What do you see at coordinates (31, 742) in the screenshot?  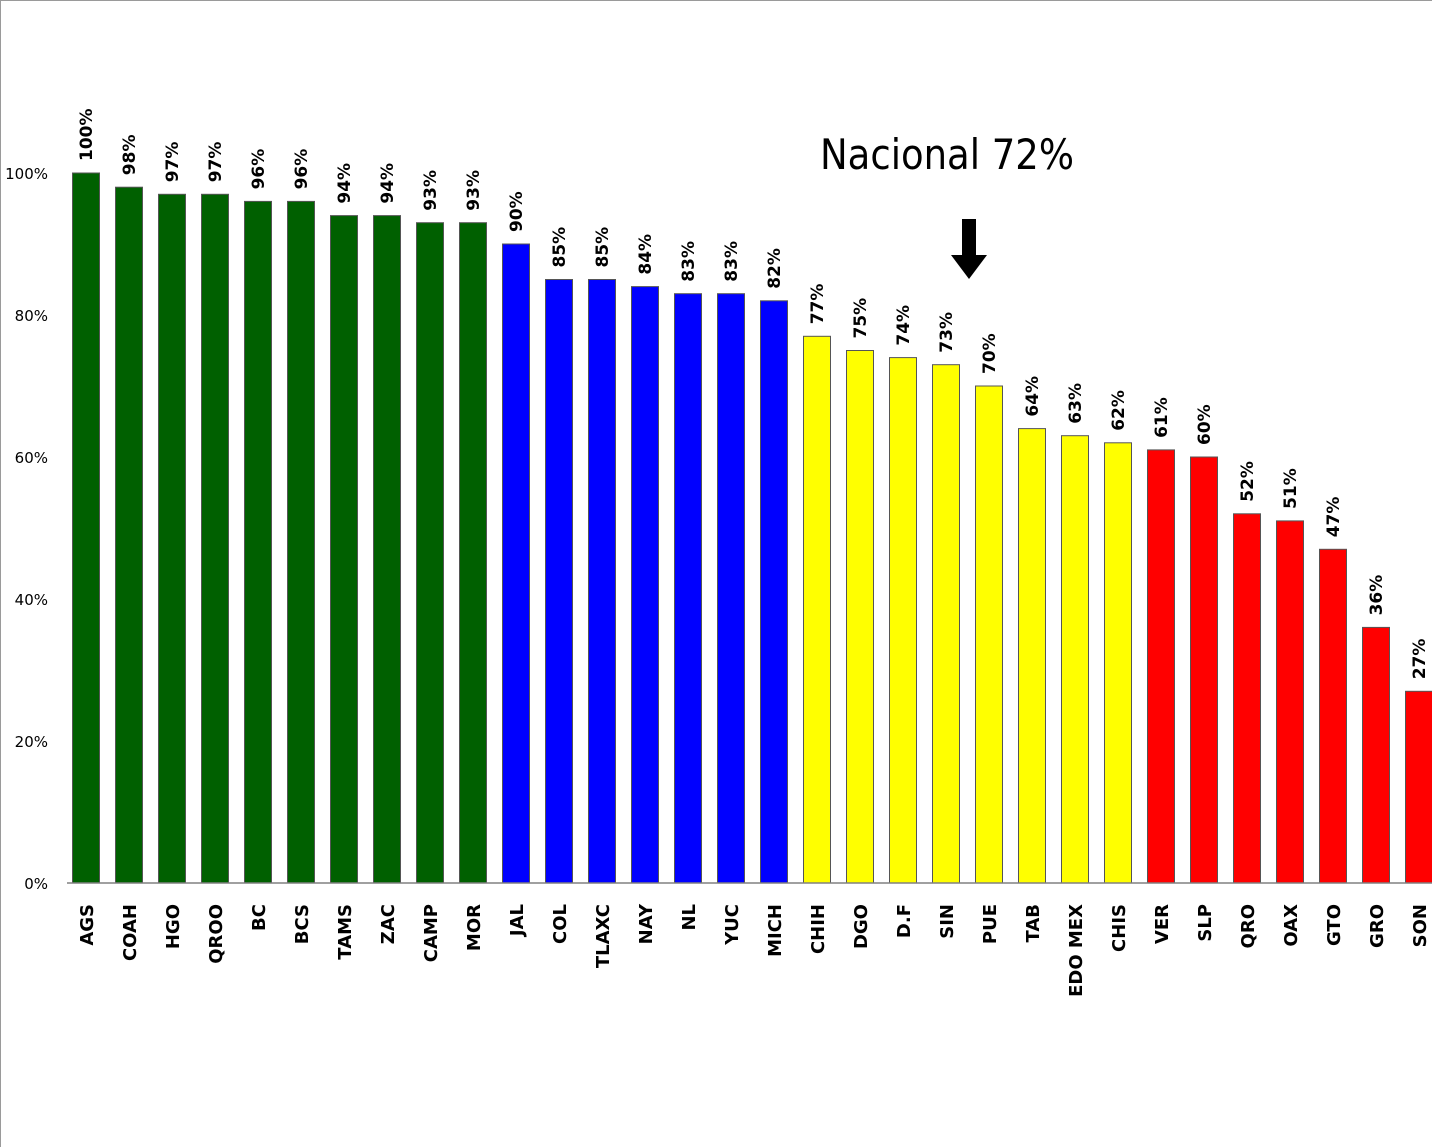 I see `y-tick-label: 20%` at bounding box center [31, 742].